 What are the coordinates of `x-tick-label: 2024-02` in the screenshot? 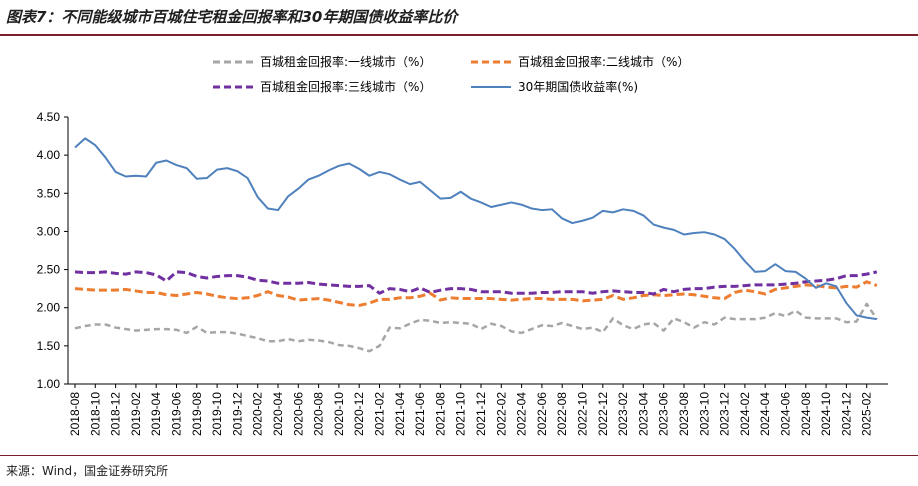 It's located at (745, 414).